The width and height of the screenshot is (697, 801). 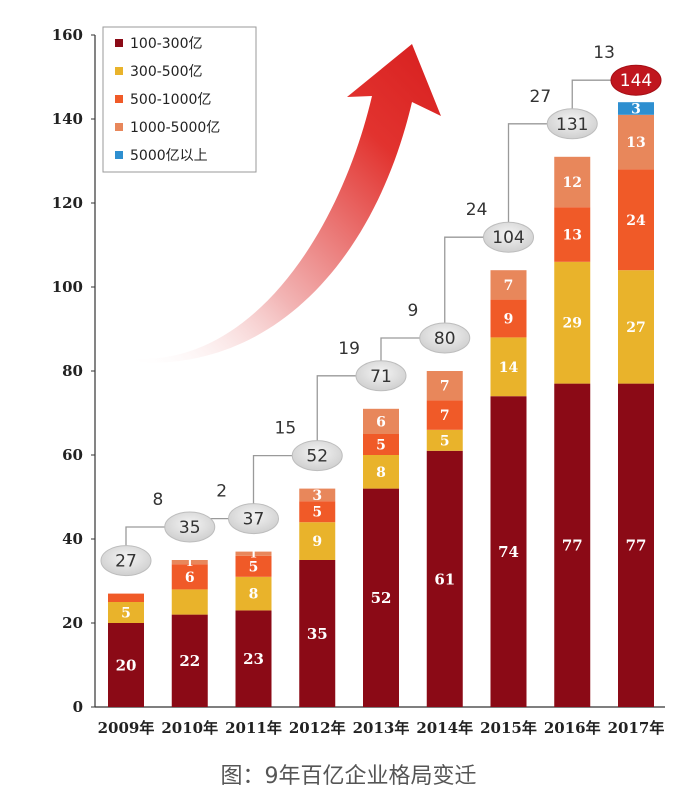 What do you see at coordinates (381, 422) in the screenshot?
I see `bar-value-label: 6` at bounding box center [381, 422].